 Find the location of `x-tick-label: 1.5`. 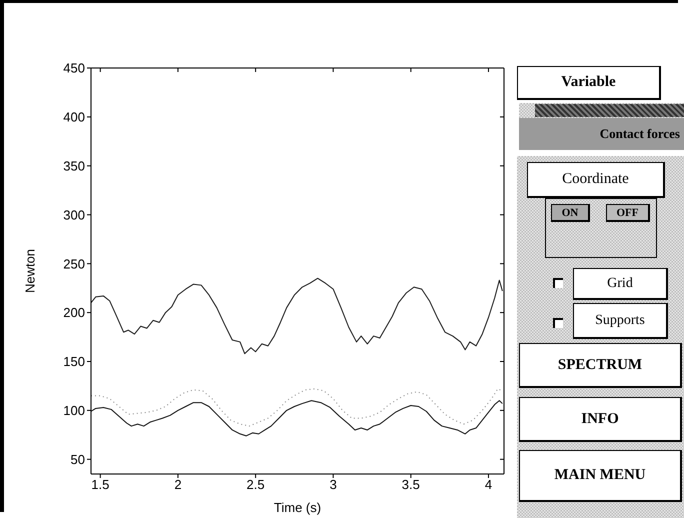

x-tick-label: 1.5 is located at coordinates (100, 484).